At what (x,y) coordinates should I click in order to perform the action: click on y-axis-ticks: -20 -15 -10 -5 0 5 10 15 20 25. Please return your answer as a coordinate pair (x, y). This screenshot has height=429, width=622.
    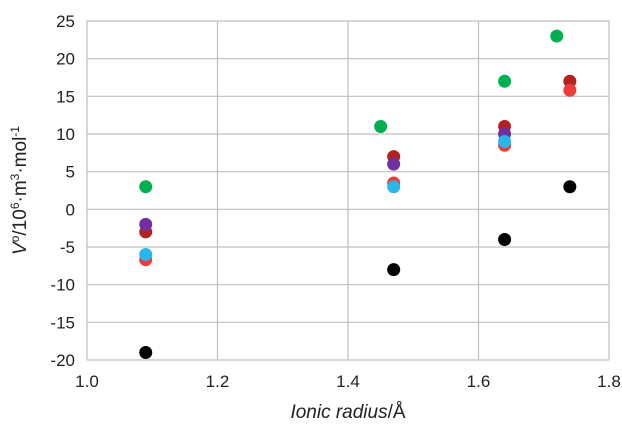
    Looking at the image, I should click on (62, 191).